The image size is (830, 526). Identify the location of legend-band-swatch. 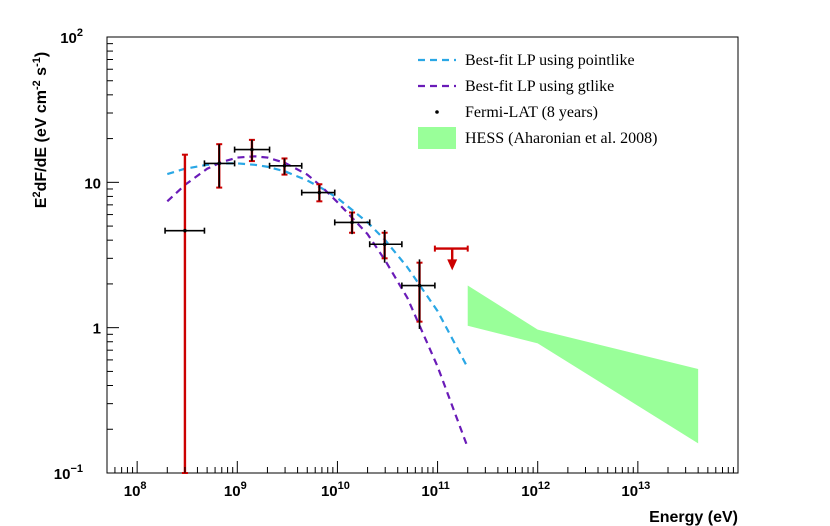
(437, 138).